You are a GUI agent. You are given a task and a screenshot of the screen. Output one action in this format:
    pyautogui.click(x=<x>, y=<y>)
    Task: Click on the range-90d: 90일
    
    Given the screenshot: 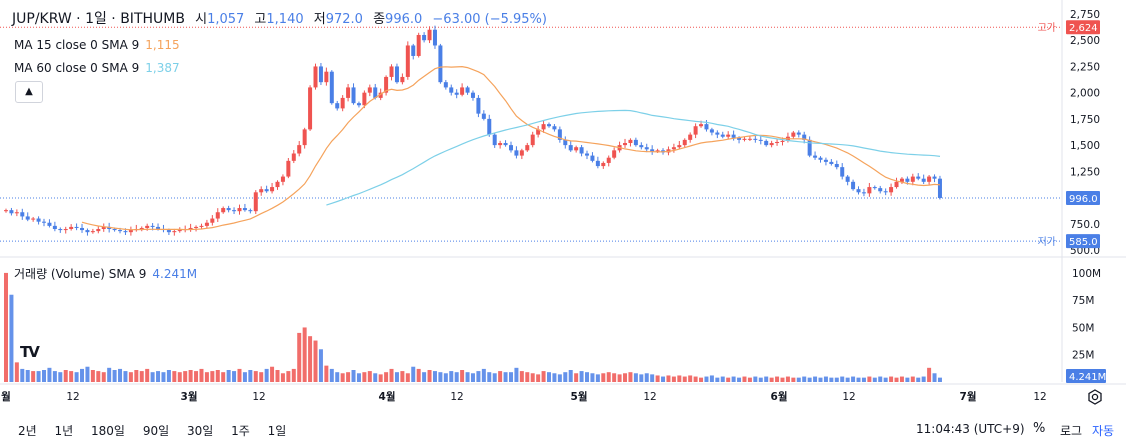 What is the action you would take?
    pyautogui.click(x=156, y=431)
    